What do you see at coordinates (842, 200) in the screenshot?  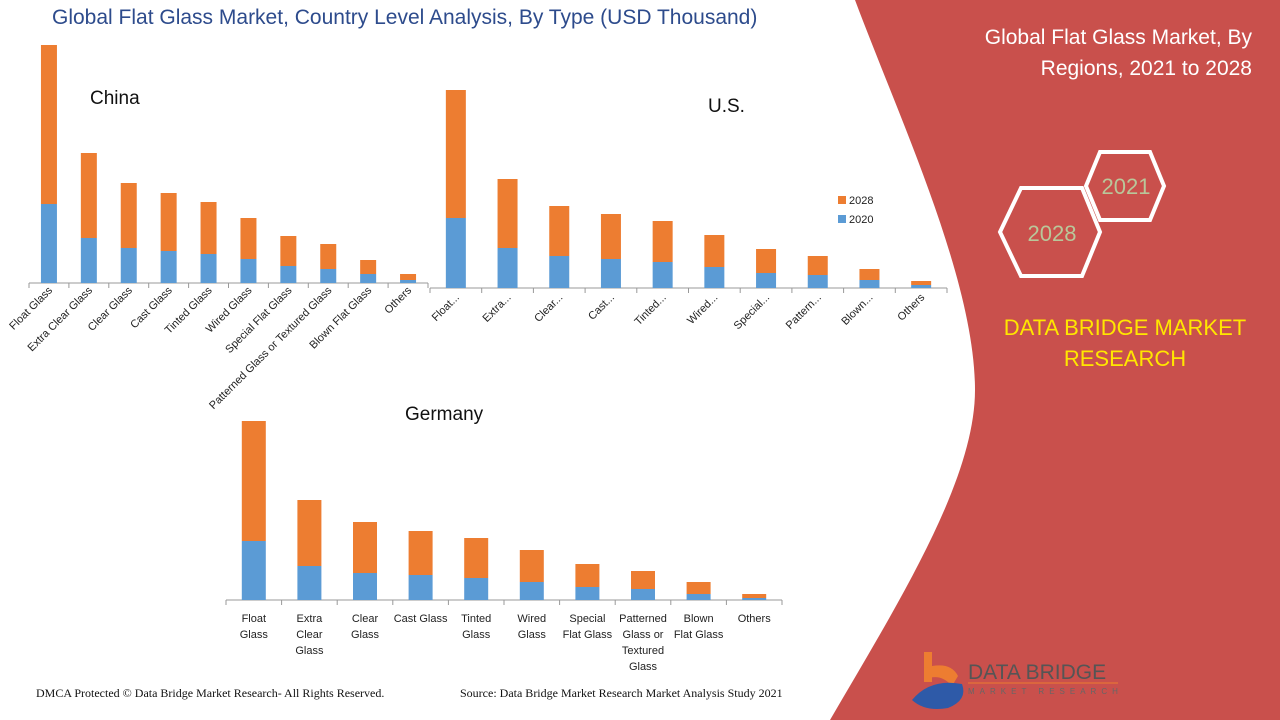 I see `legend-swatch-2028` at bounding box center [842, 200].